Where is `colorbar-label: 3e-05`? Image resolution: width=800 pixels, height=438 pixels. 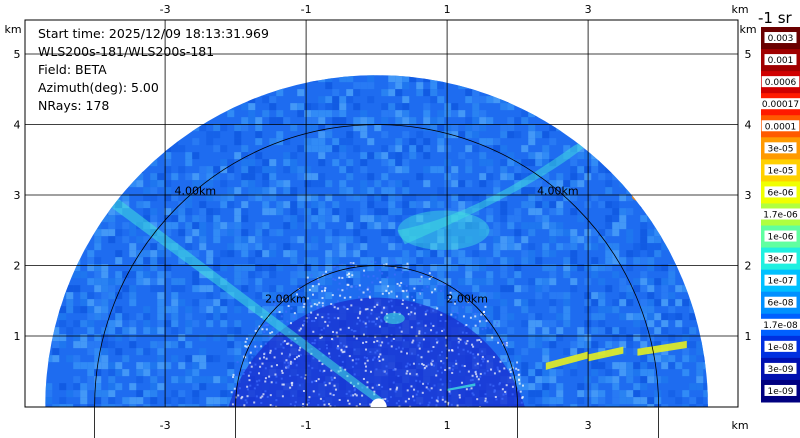 colorbar-label: 3e-05 is located at coordinates (781, 149).